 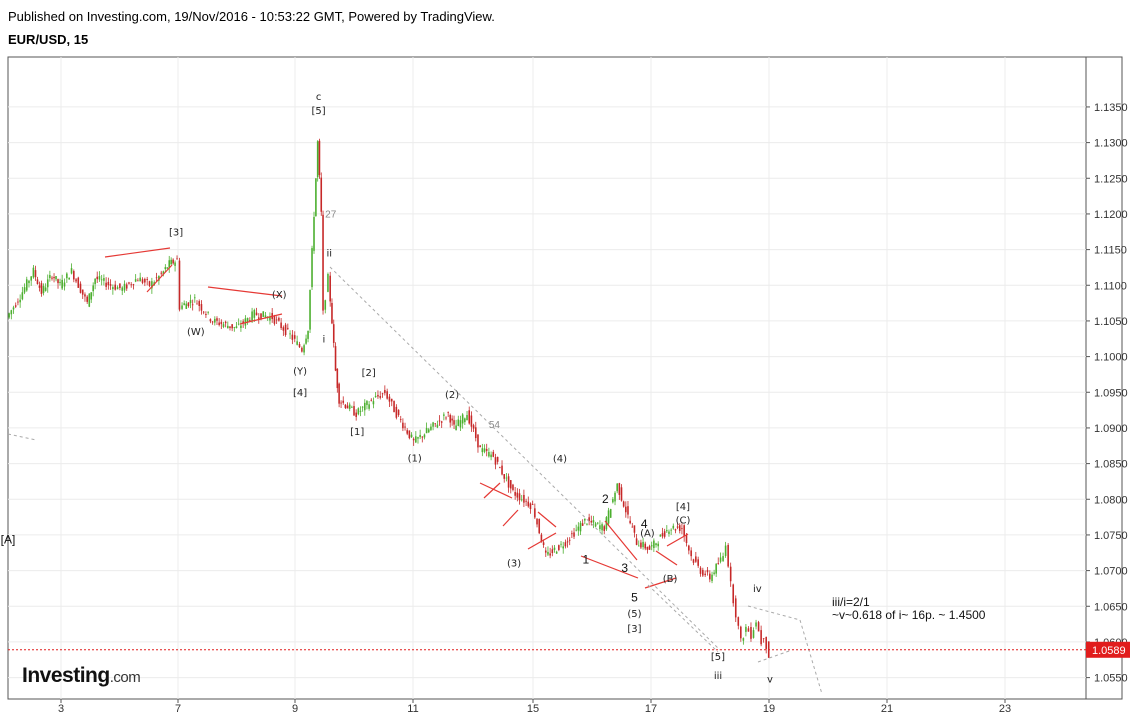 I want to click on last-price-label: 1.0589, so click(x=1109, y=651).